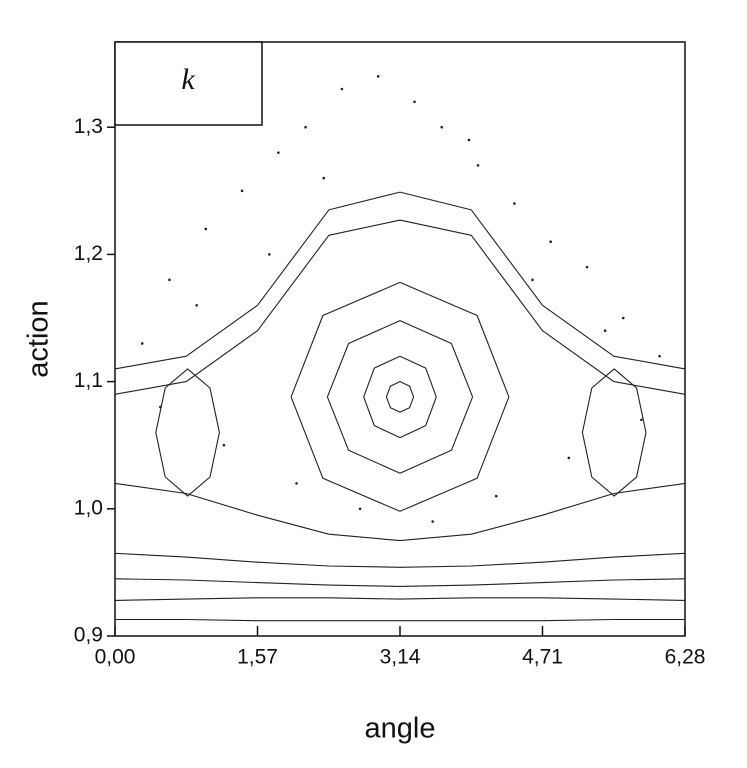 This screenshot has height=768, width=747. Describe the element at coordinates (115, 657) in the screenshot. I see `x-tick-label: 0,00` at that location.